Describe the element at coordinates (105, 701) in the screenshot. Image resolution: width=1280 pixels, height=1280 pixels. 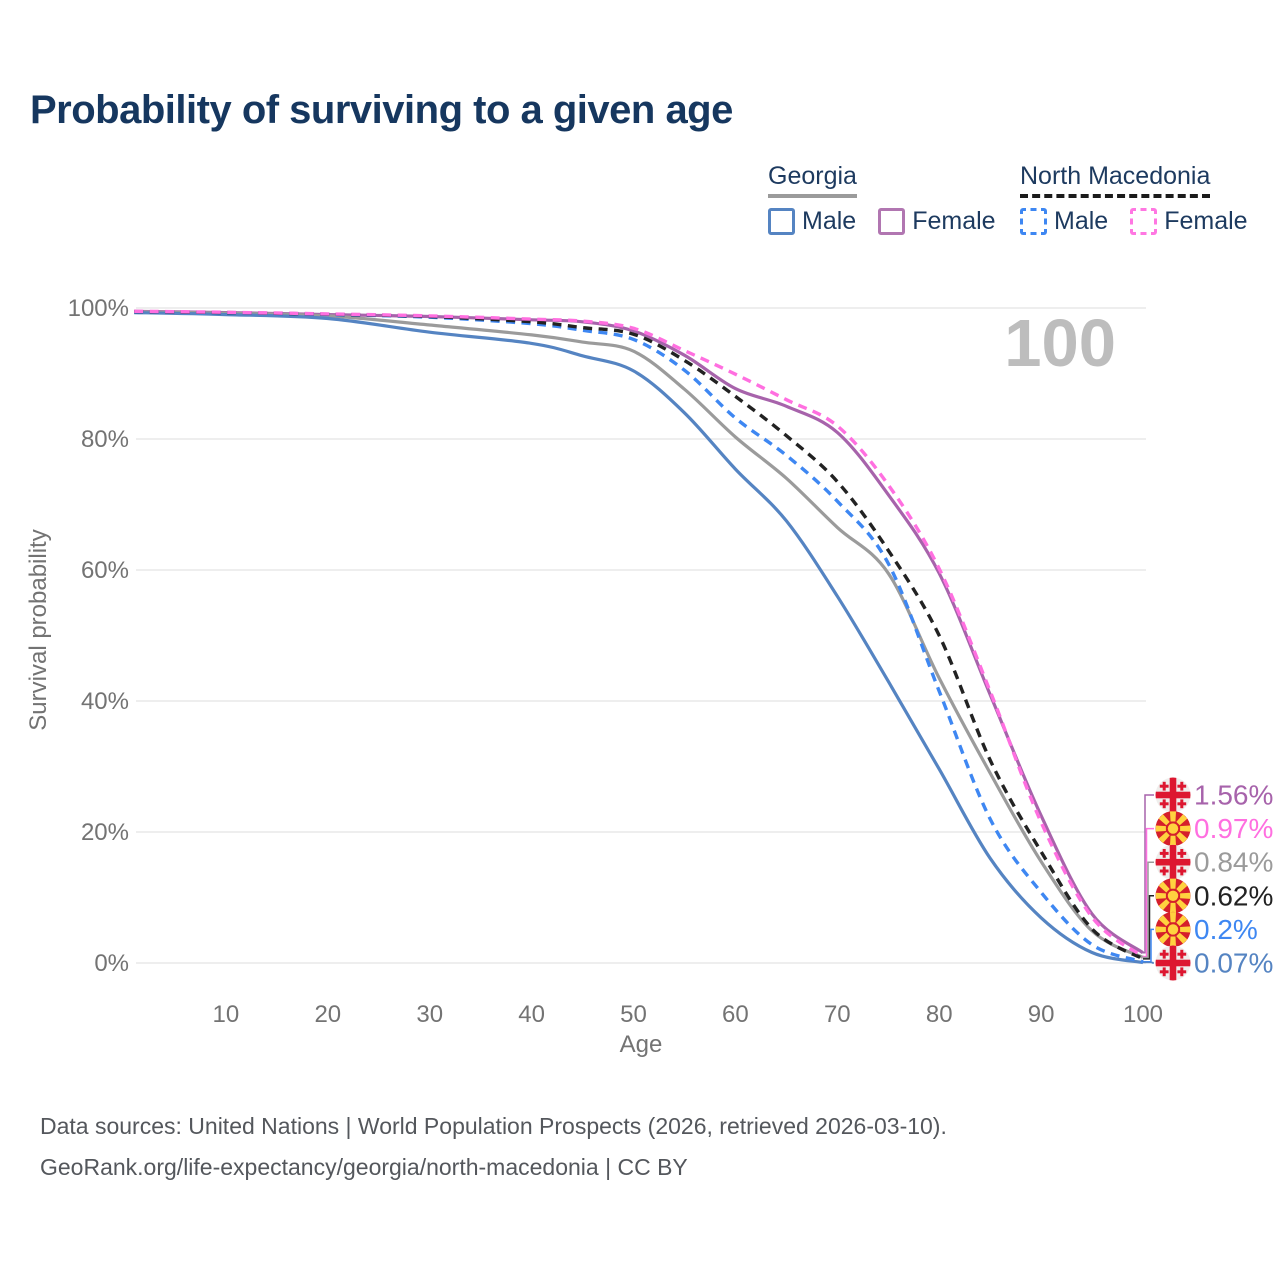
I see `y-tick-label: 40%` at that location.